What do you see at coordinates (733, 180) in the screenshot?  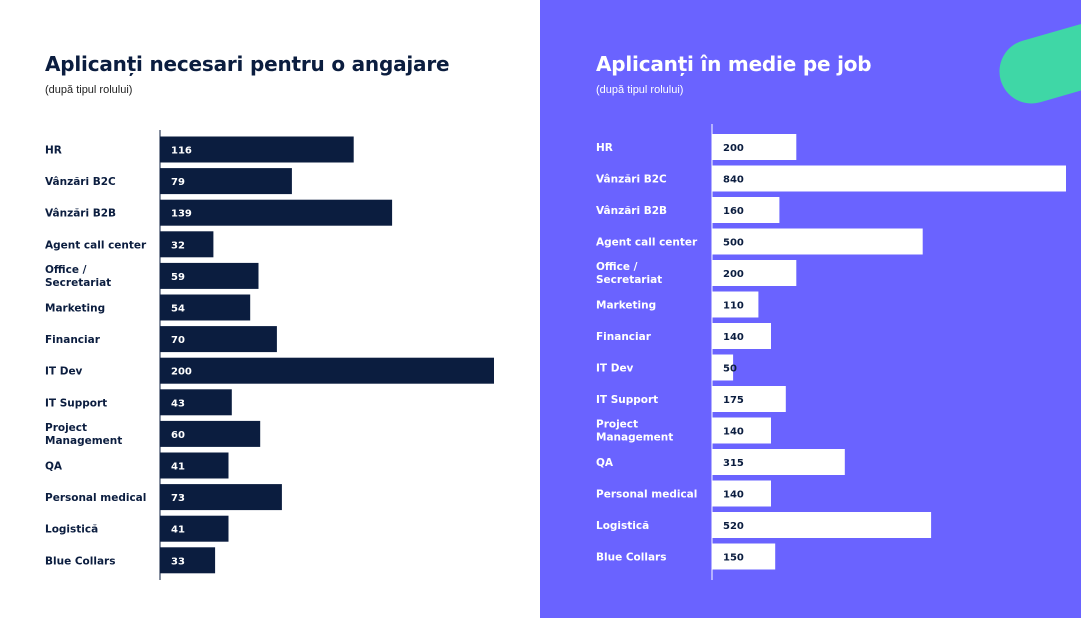 I see `value-label-vanzari-b2c: 840` at bounding box center [733, 180].